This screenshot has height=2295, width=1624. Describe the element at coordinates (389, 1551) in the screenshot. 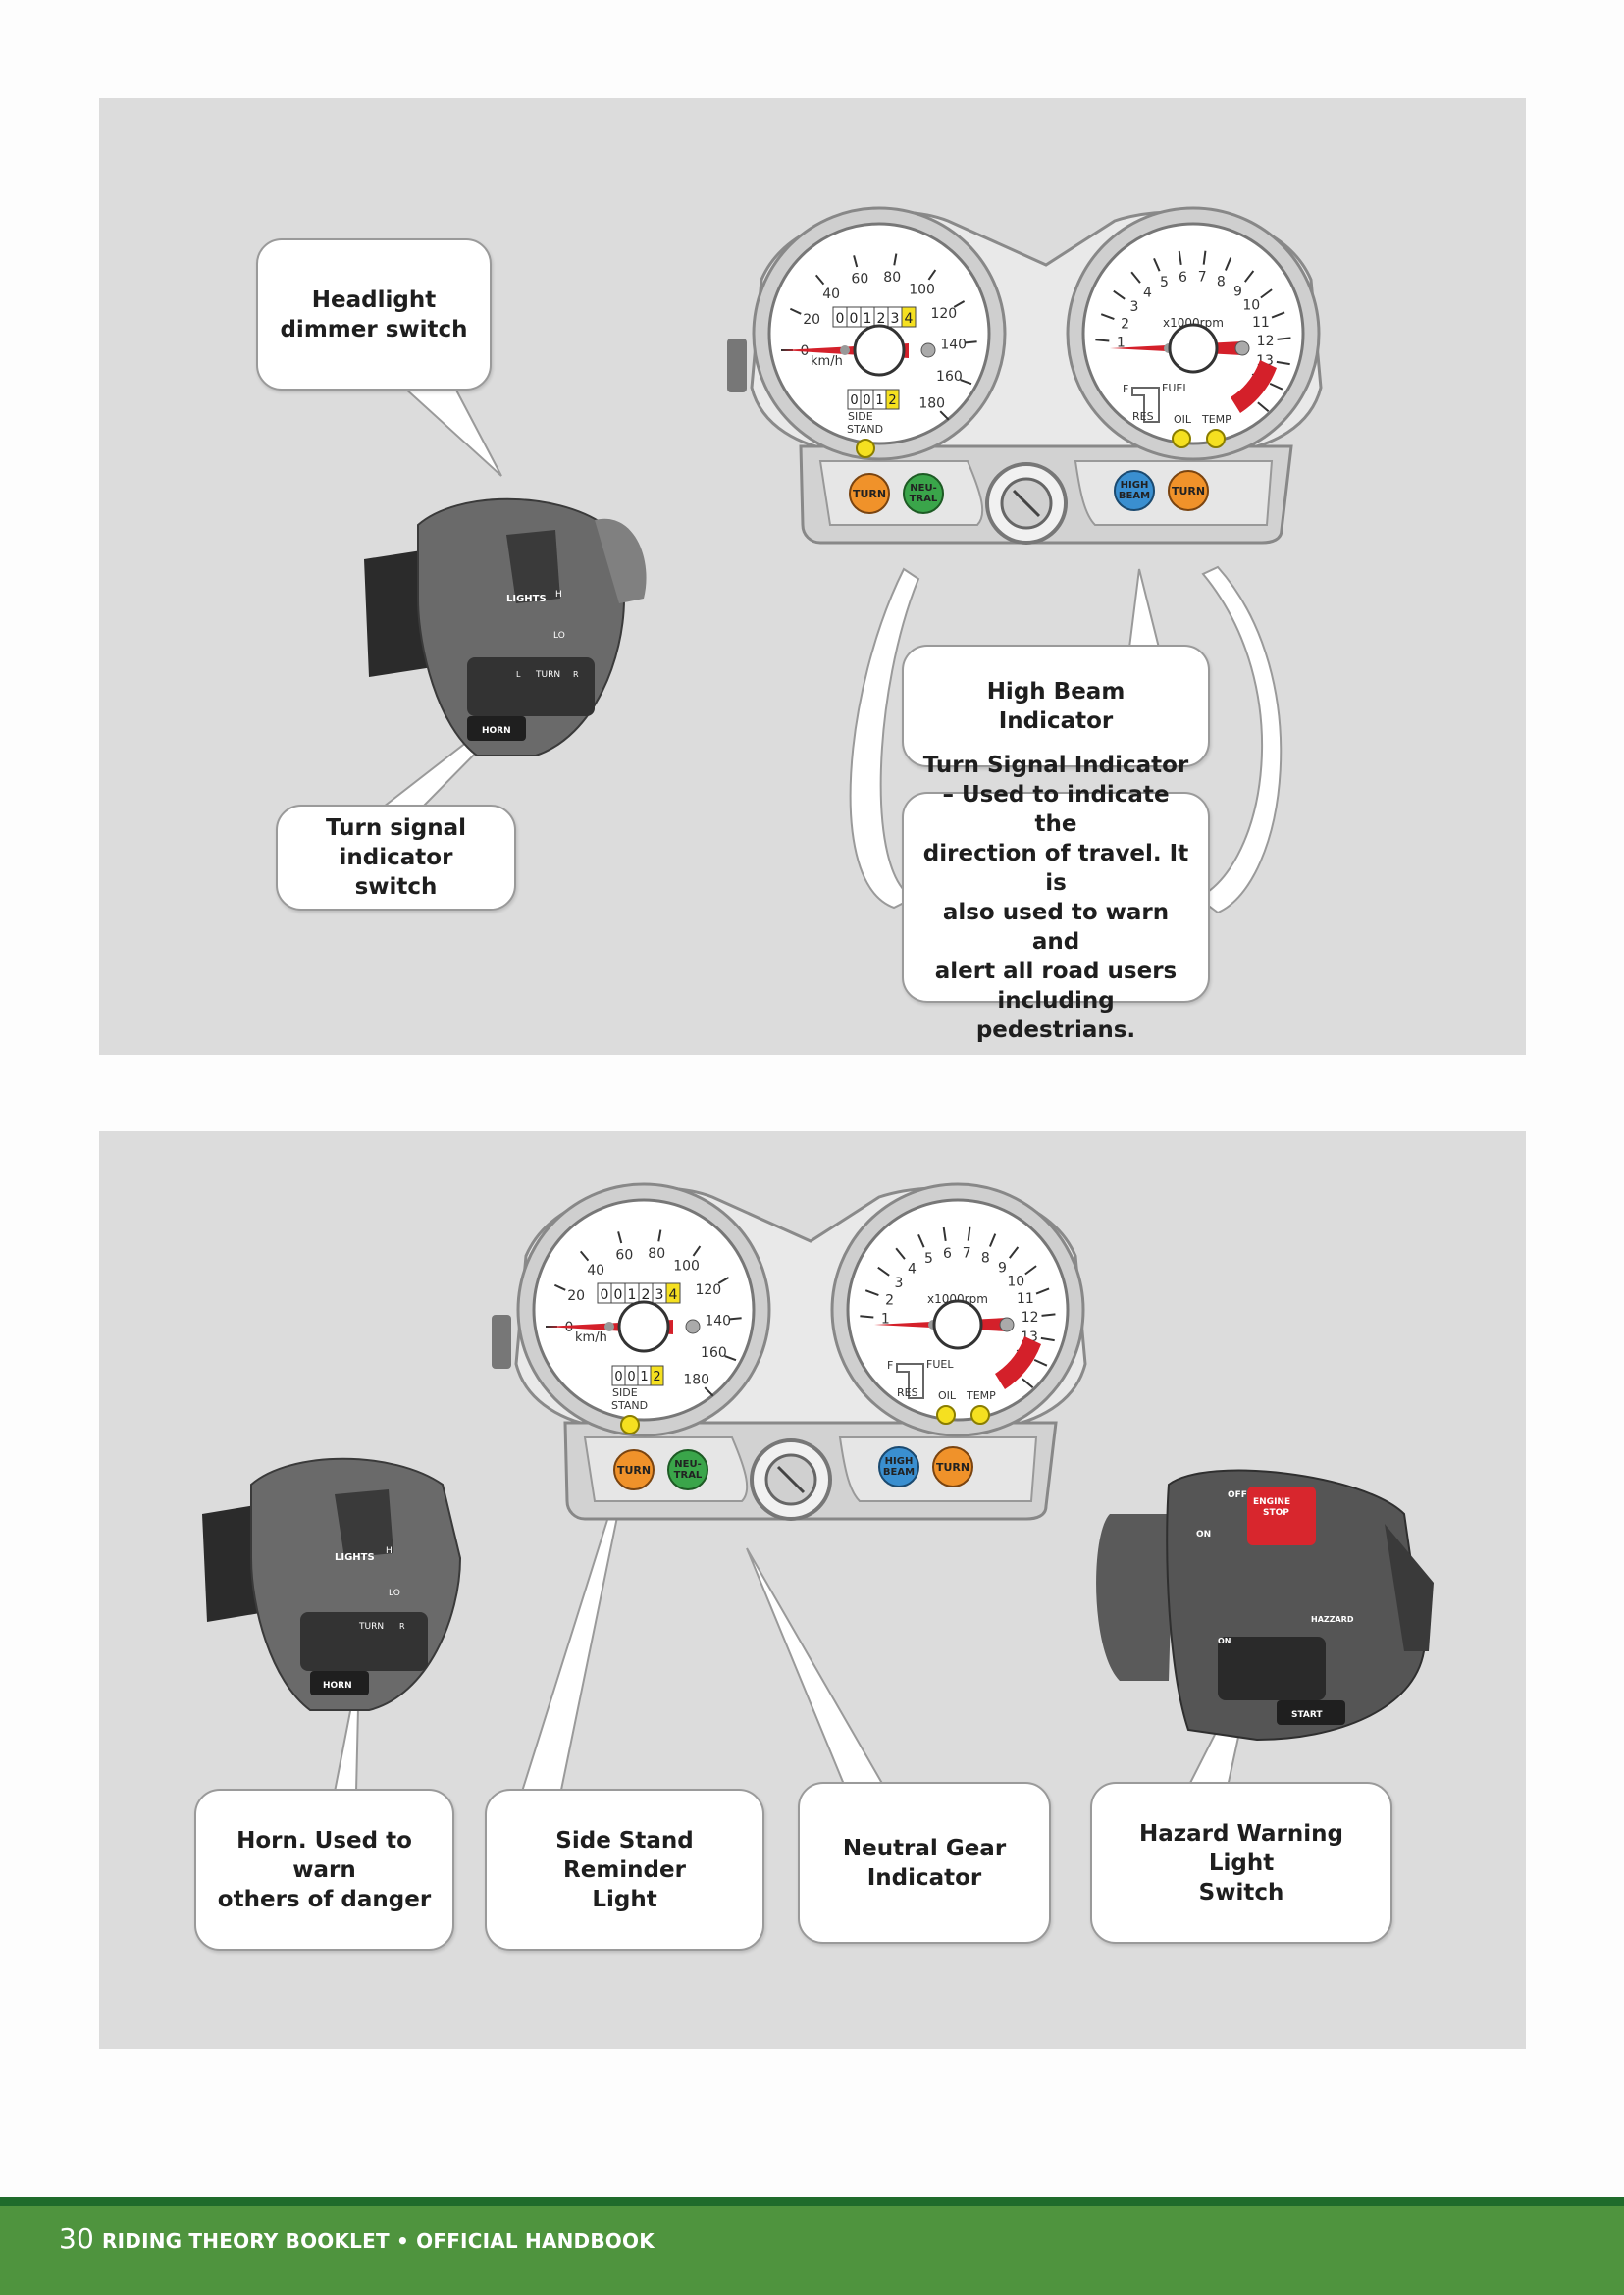

I see `h-label-2: H` at that location.